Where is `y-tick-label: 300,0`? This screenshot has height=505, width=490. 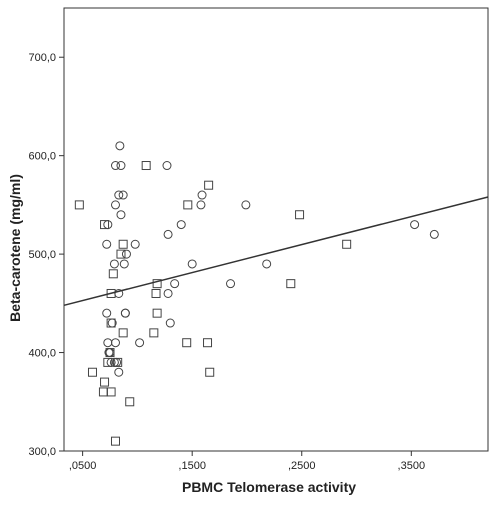
y-tick-label: 300,0 is located at coordinates (42, 452).